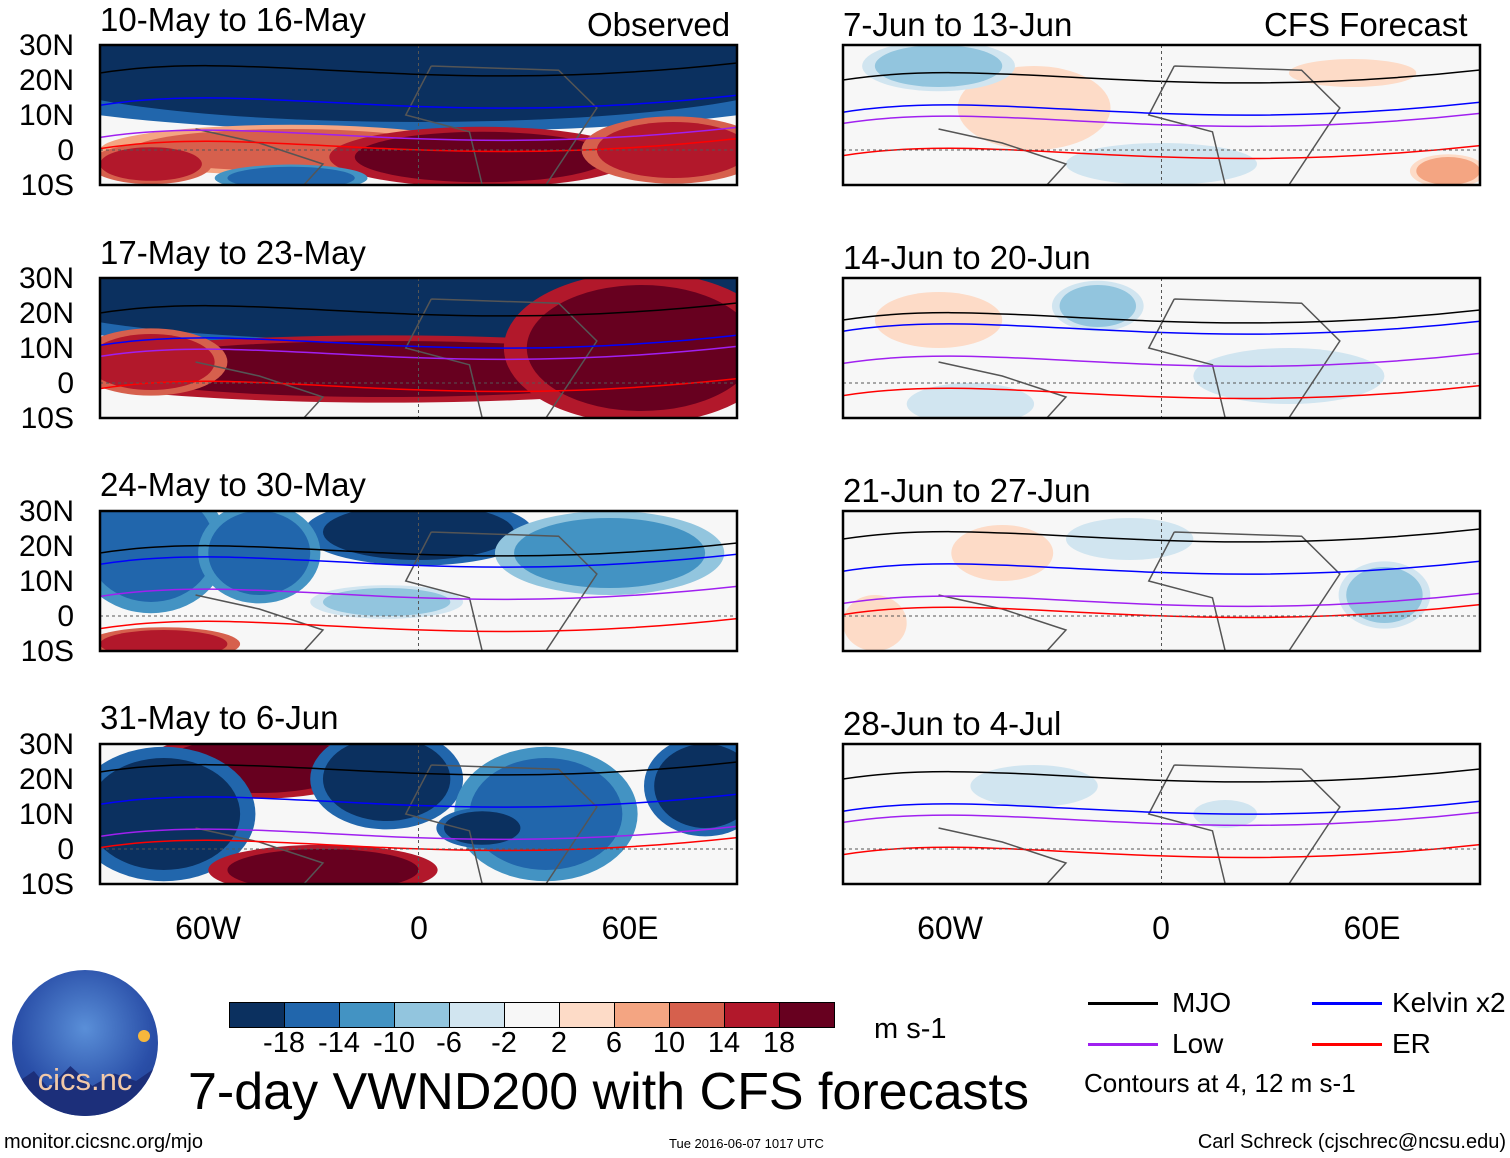  What do you see at coordinates (219, 717) in the screenshot?
I see `panel-title: 31-May to 6-Jun` at bounding box center [219, 717].